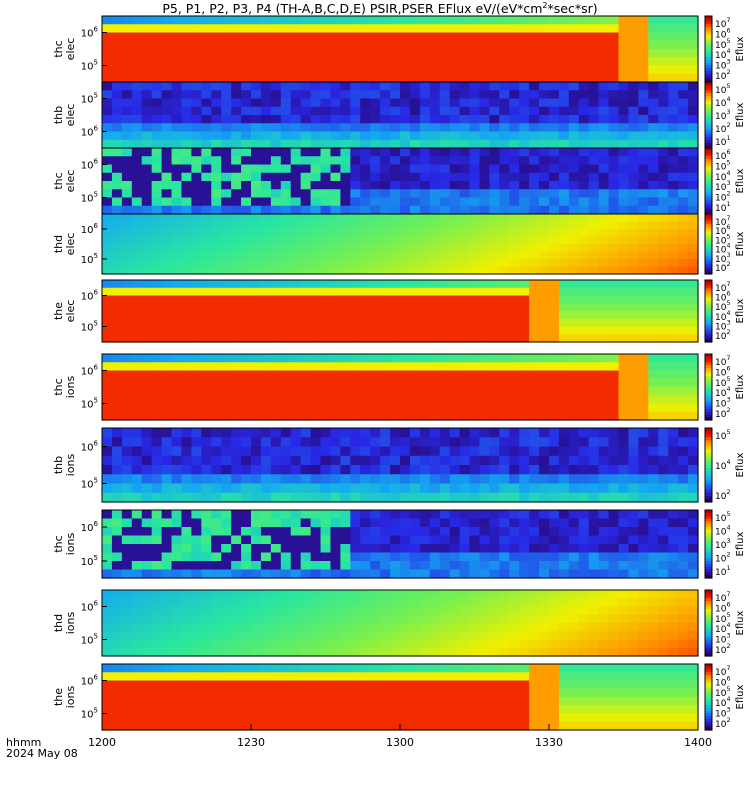 The image size is (750, 804). Describe the element at coordinates (90, 371) in the screenshot. I see `y-tick-label: 106` at that location.